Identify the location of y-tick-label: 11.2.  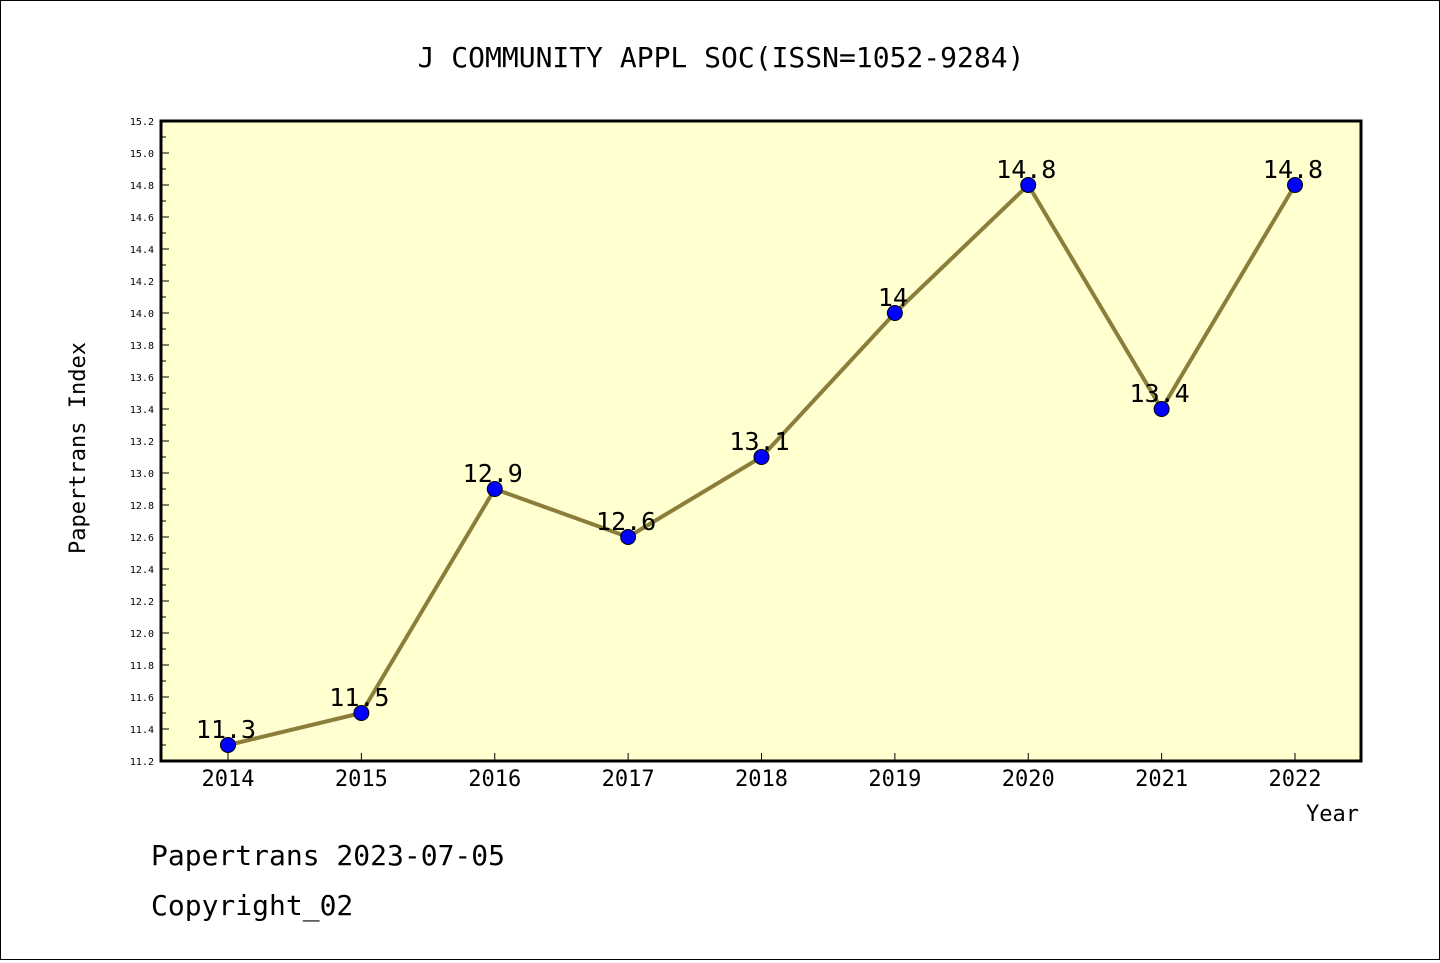
(142, 762).